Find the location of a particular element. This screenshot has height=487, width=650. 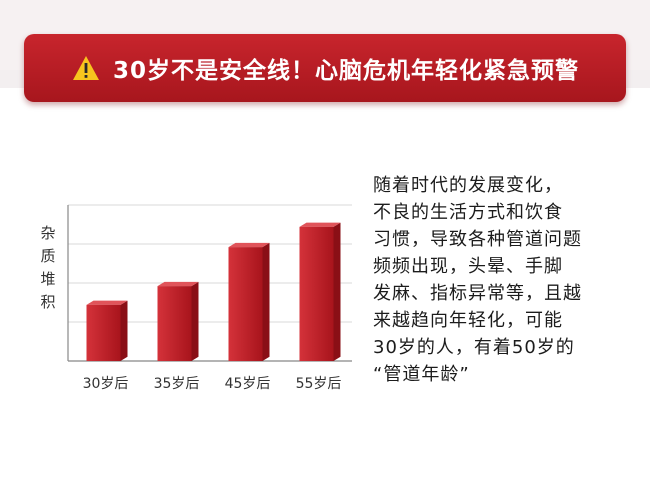

body-text-line: “管道年龄” is located at coordinates (421, 374).